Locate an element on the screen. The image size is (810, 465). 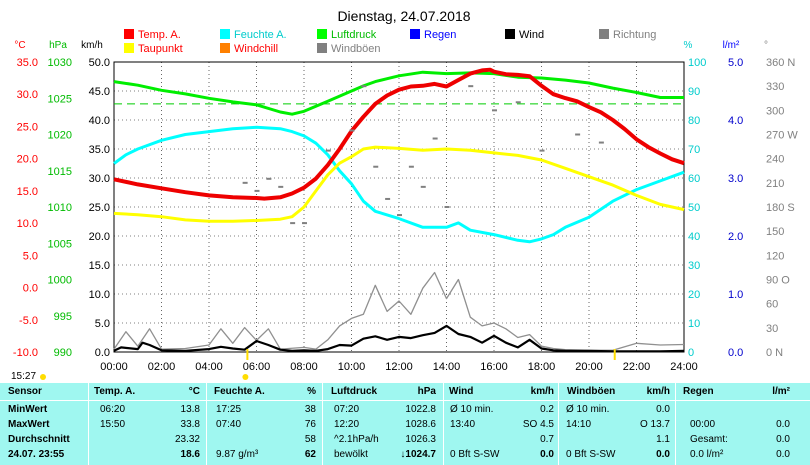
x-tick-label: 14:00 is located at coordinates (447, 367).